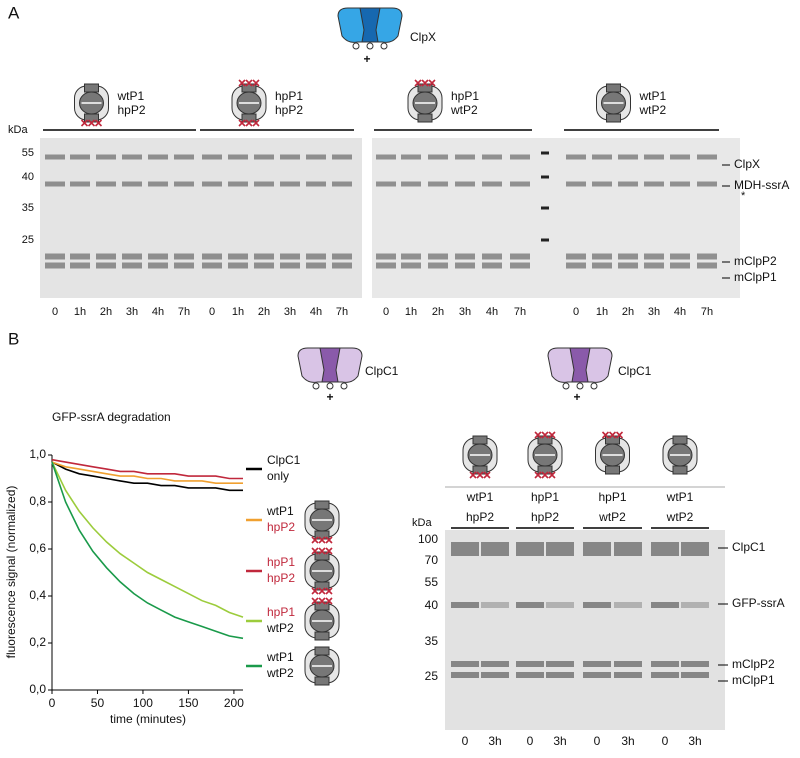  Describe the element at coordinates (18, 130) in the screenshot. I see `kda-label: kDa` at that location.